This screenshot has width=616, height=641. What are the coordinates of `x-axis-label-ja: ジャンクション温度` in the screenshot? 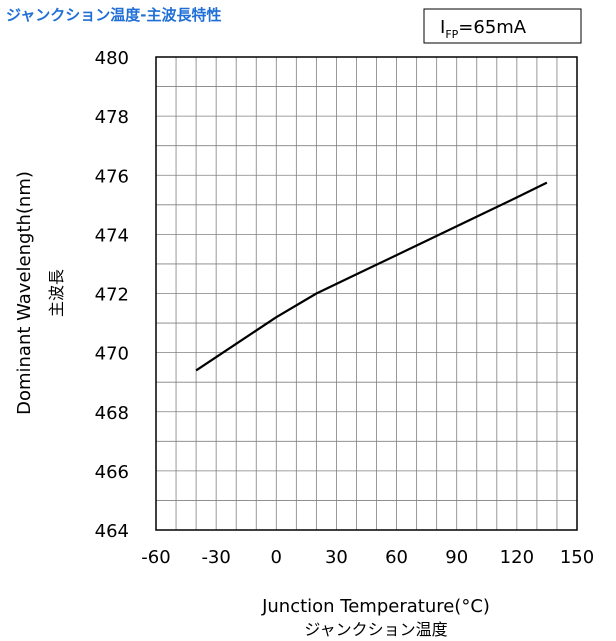 It's located at (375, 629).